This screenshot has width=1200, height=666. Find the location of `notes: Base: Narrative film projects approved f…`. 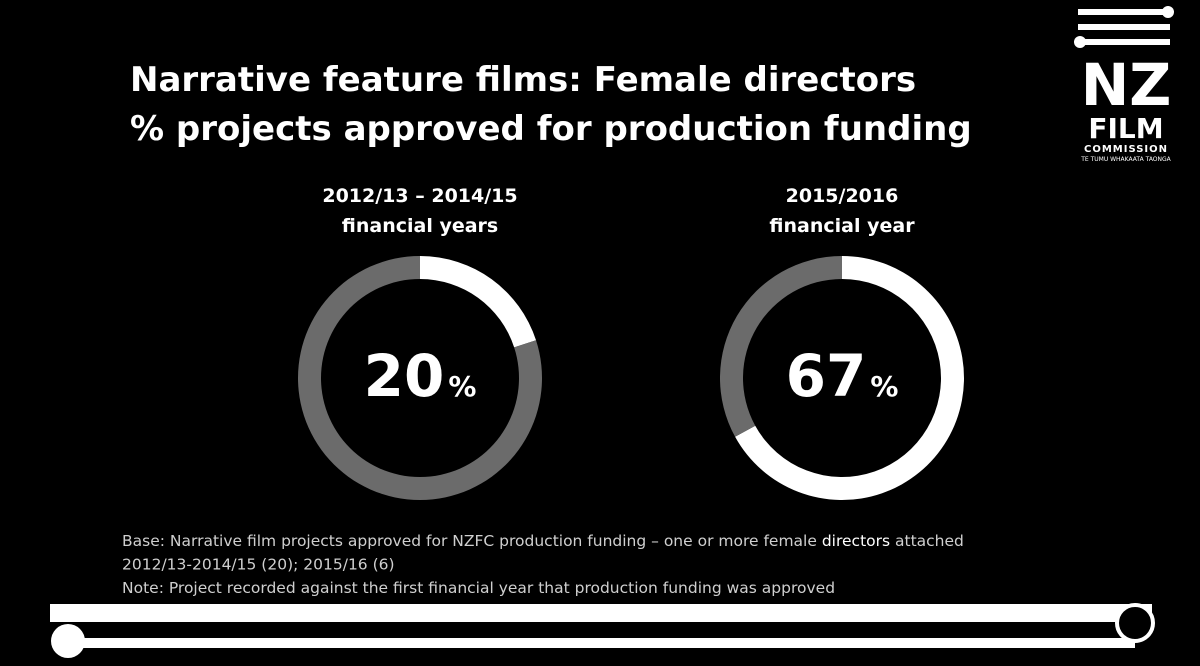

notes: Base: Narrative film projects approved f… is located at coordinates (543, 564).